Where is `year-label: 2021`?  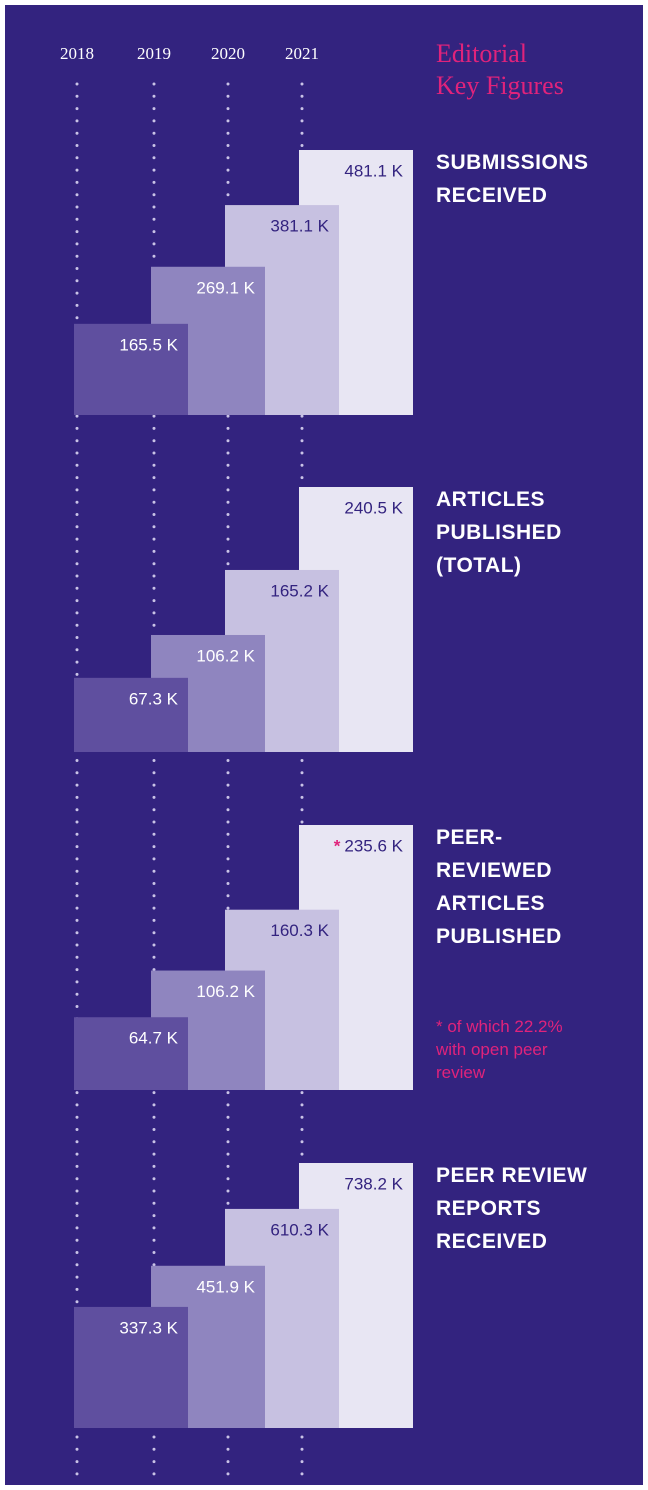 year-label: 2021 is located at coordinates (302, 53).